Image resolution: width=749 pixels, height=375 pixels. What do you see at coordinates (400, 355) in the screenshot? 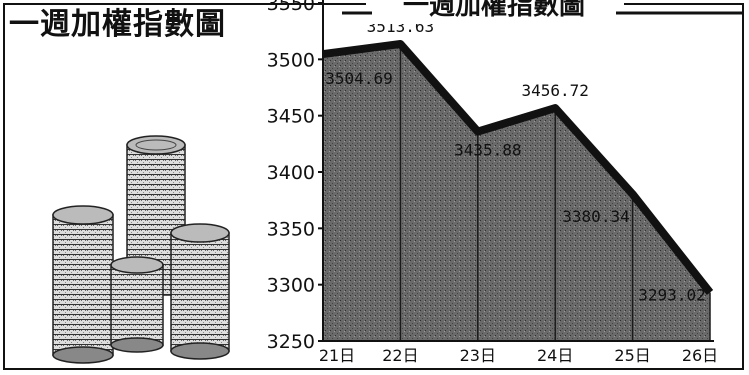
I see `x-tick-label: 22日` at bounding box center [400, 355].